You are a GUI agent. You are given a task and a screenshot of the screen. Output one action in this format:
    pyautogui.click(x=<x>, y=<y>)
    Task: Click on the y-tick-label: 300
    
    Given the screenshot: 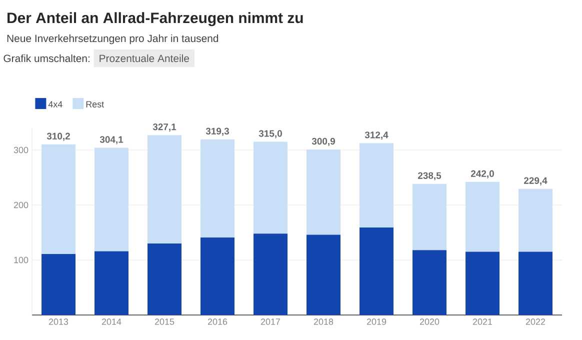 What is the action you would take?
    pyautogui.click(x=21, y=150)
    